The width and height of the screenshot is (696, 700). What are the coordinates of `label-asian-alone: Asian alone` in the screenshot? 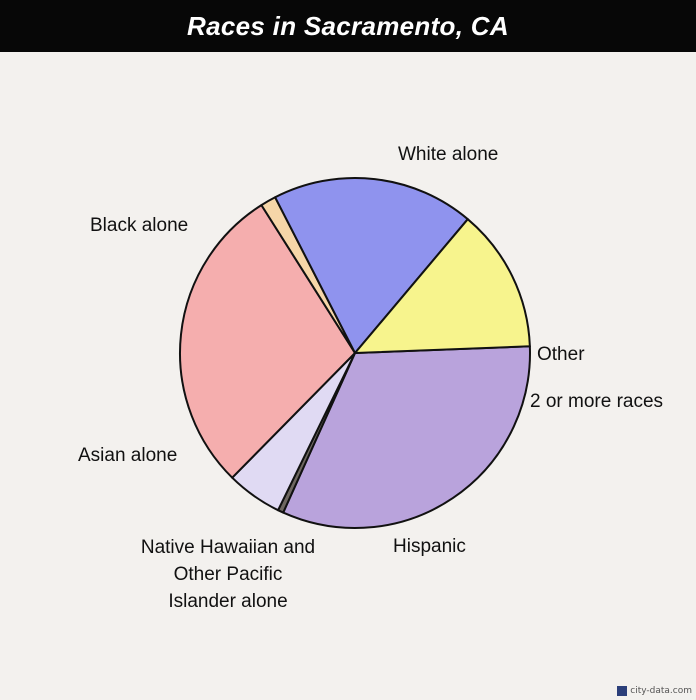 It's located at (128, 455).